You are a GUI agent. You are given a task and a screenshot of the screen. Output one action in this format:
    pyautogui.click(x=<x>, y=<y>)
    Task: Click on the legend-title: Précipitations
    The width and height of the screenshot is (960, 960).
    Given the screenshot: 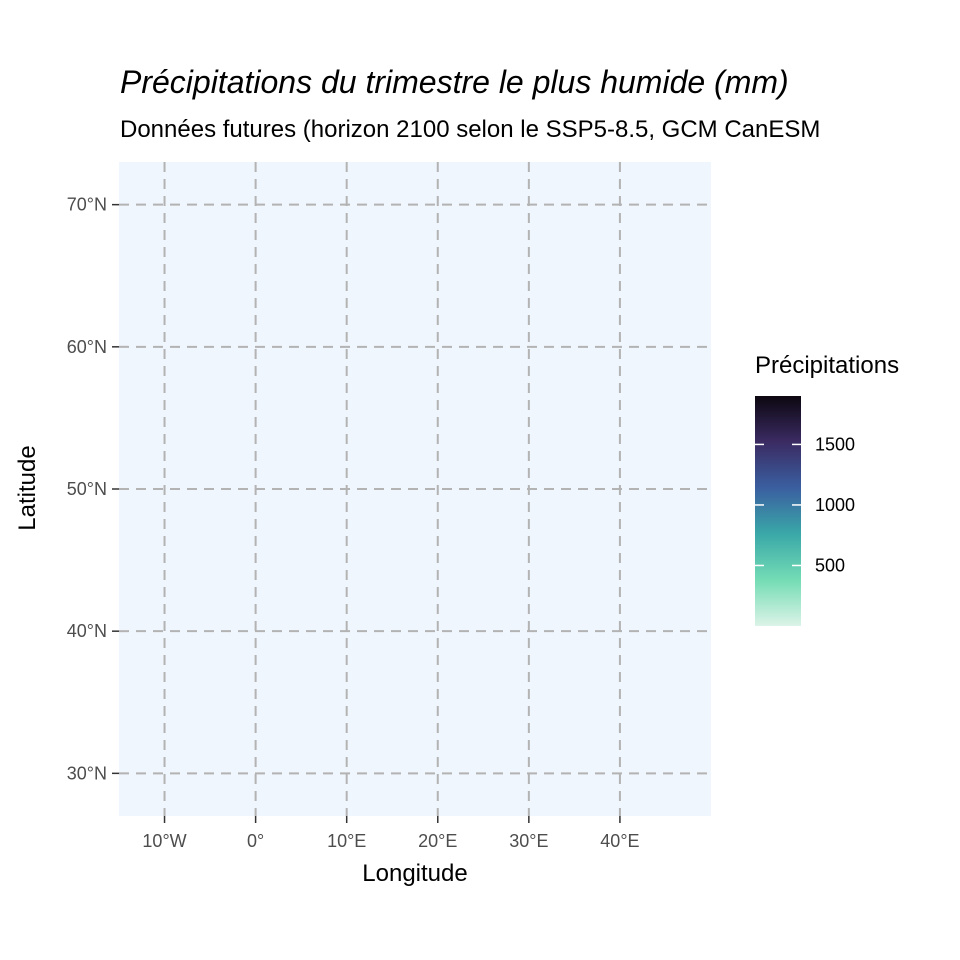 What is the action you would take?
    pyautogui.click(x=827, y=365)
    